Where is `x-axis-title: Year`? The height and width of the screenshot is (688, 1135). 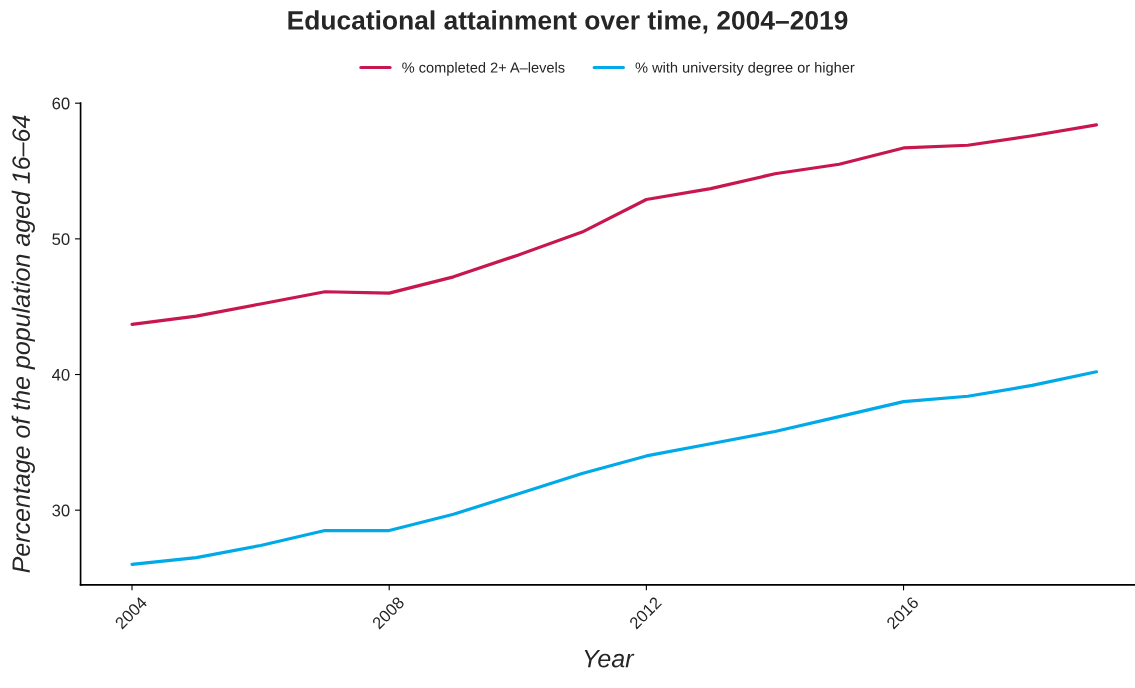 x-axis-title: Year is located at coordinates (609, 659).